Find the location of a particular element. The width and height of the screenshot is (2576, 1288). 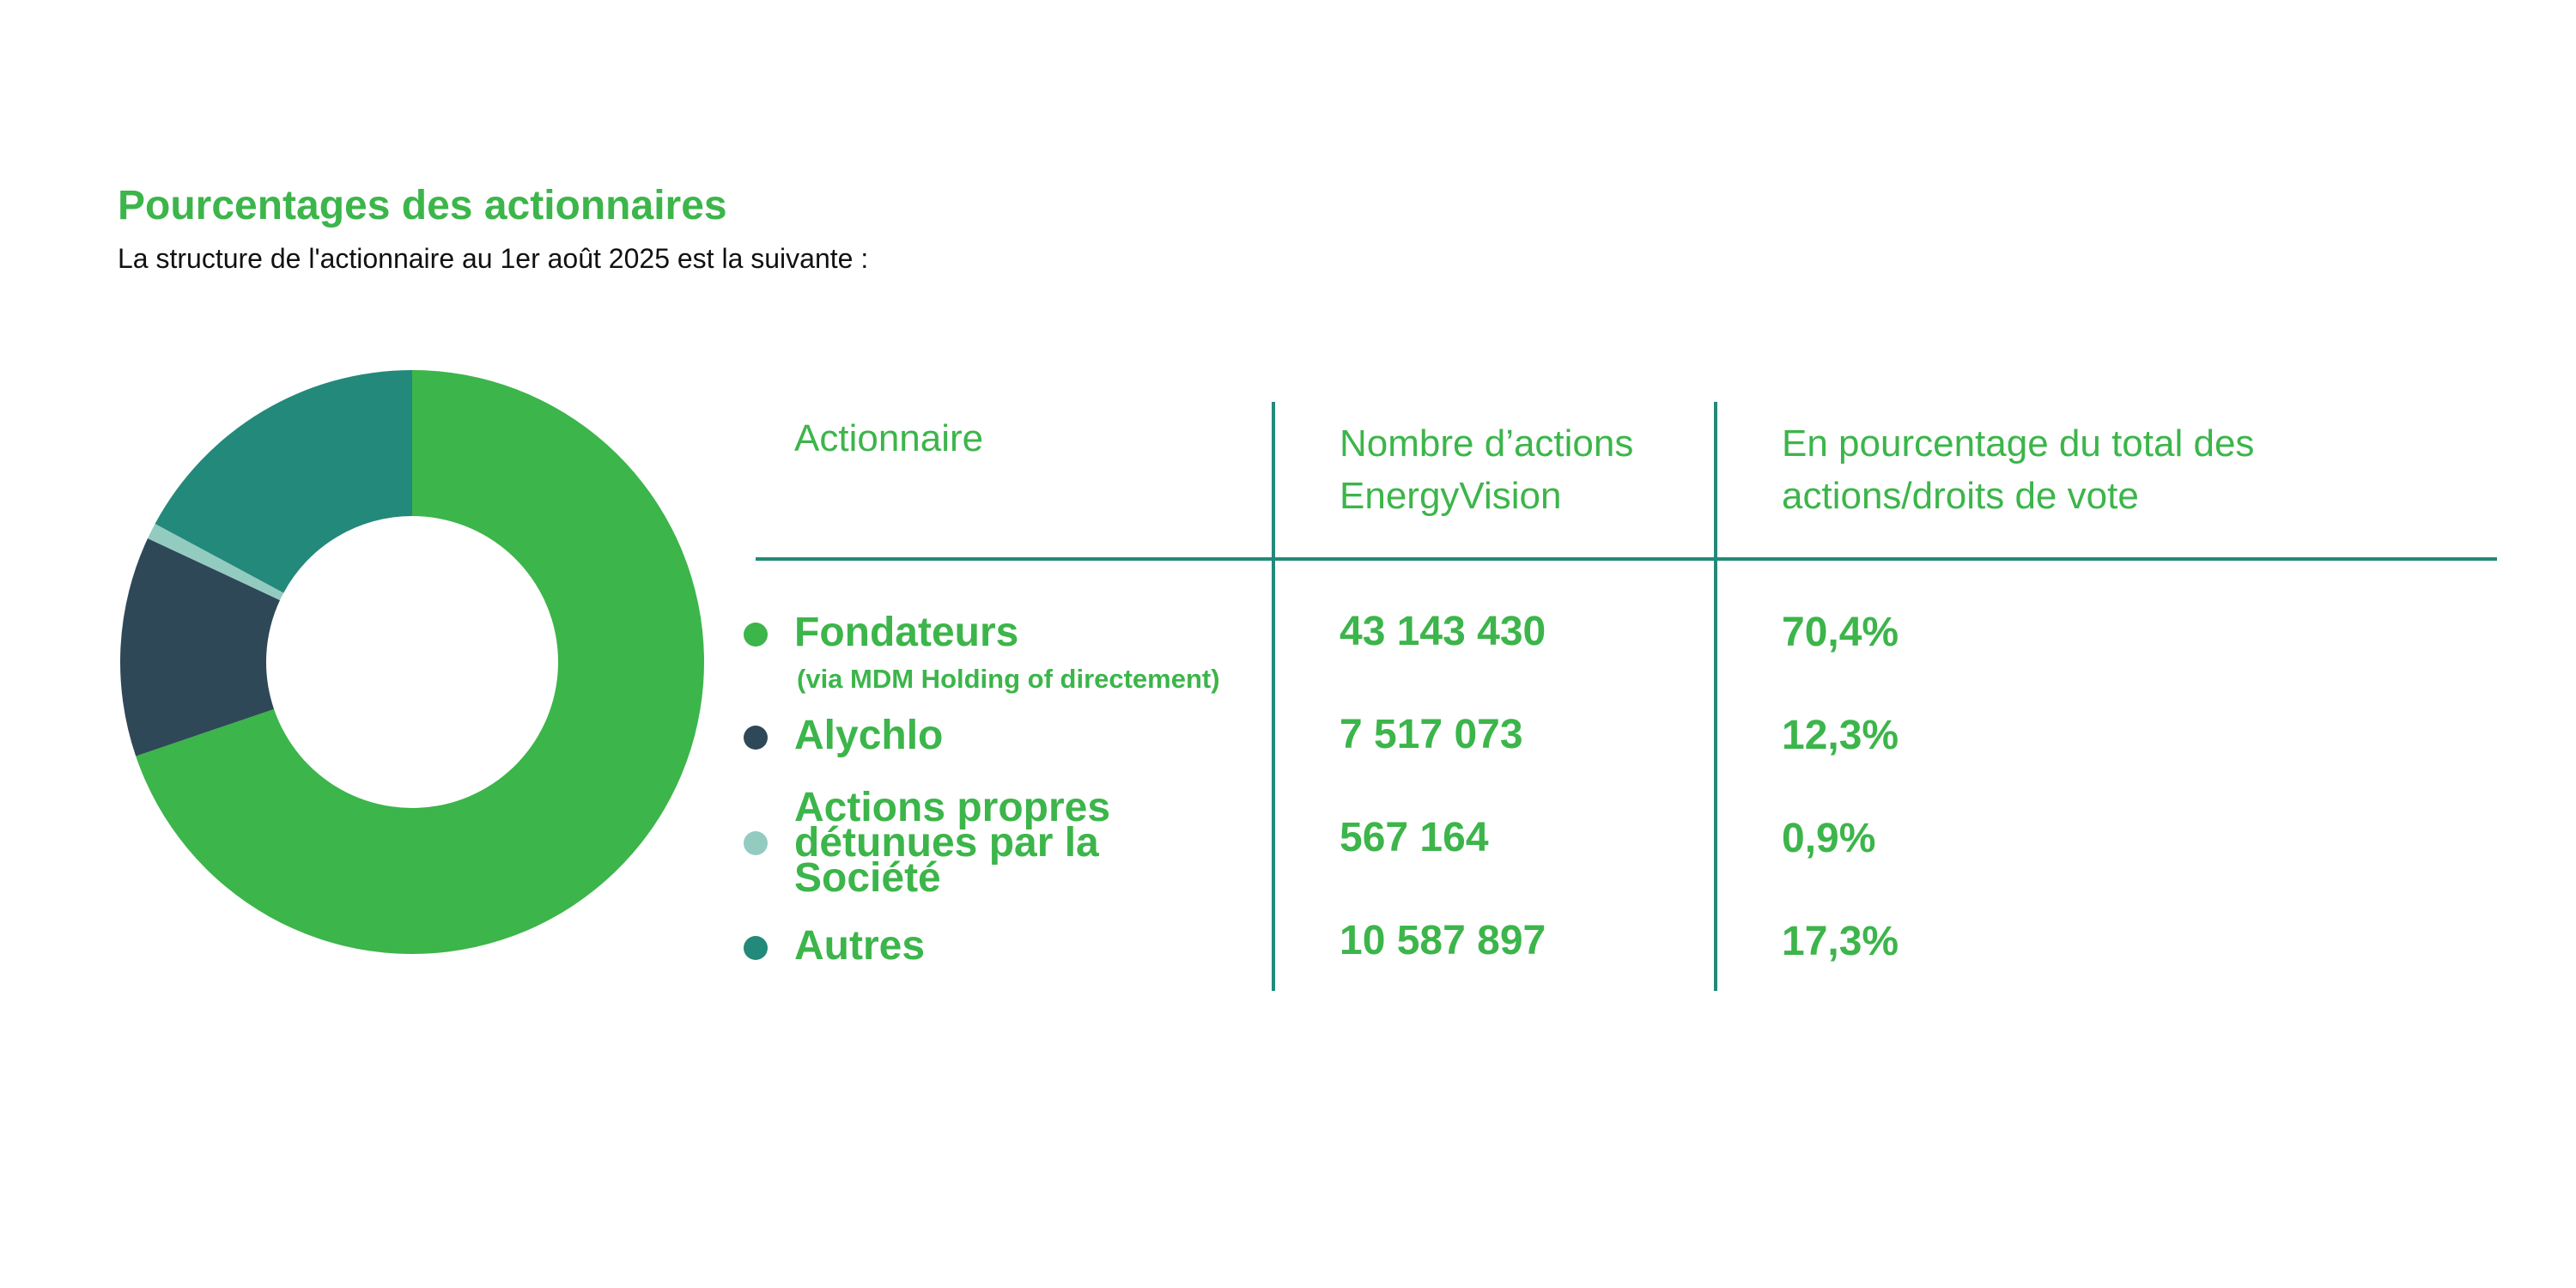

legend-dot-fondateurs is located at coordinates (756, 635).